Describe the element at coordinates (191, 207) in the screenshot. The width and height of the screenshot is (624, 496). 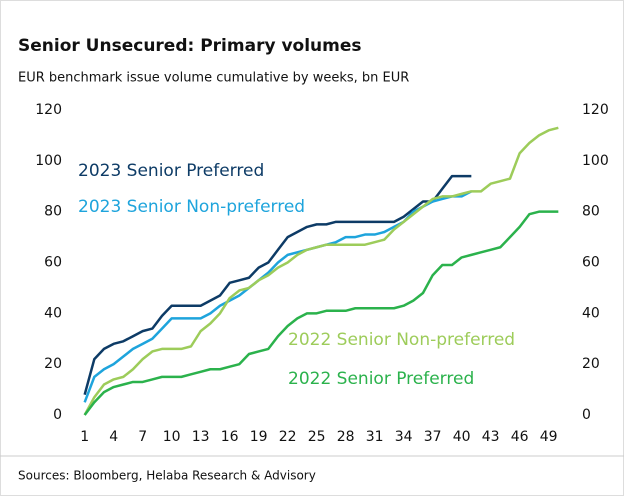
I see `series-label: 2023 Senior Non-preferred` at that location.